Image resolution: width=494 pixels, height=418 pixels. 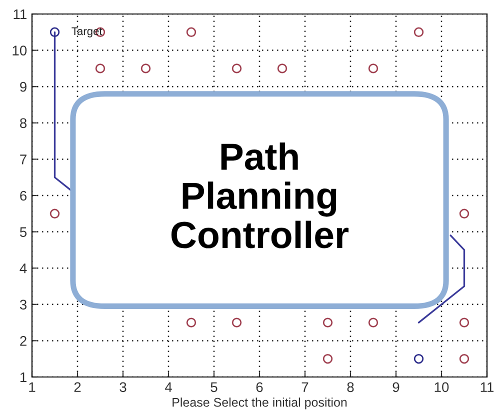 What do you see at coordinates (168, 387) in the screenshot?
I see `x-tick-label: 4` at bounding box center [168, 387].